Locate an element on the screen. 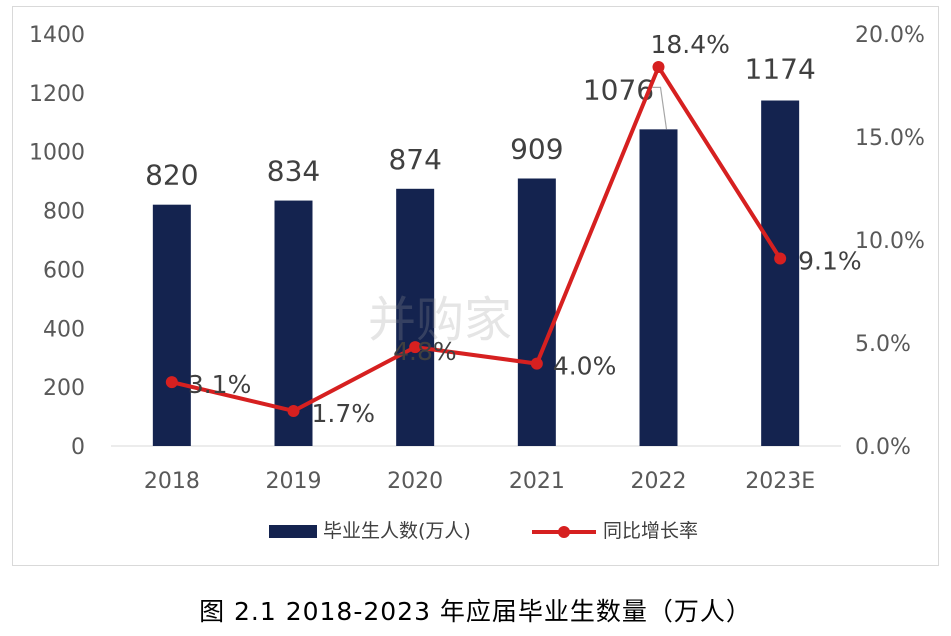  legend-bar-swatch is located at coordinates (293, 531).